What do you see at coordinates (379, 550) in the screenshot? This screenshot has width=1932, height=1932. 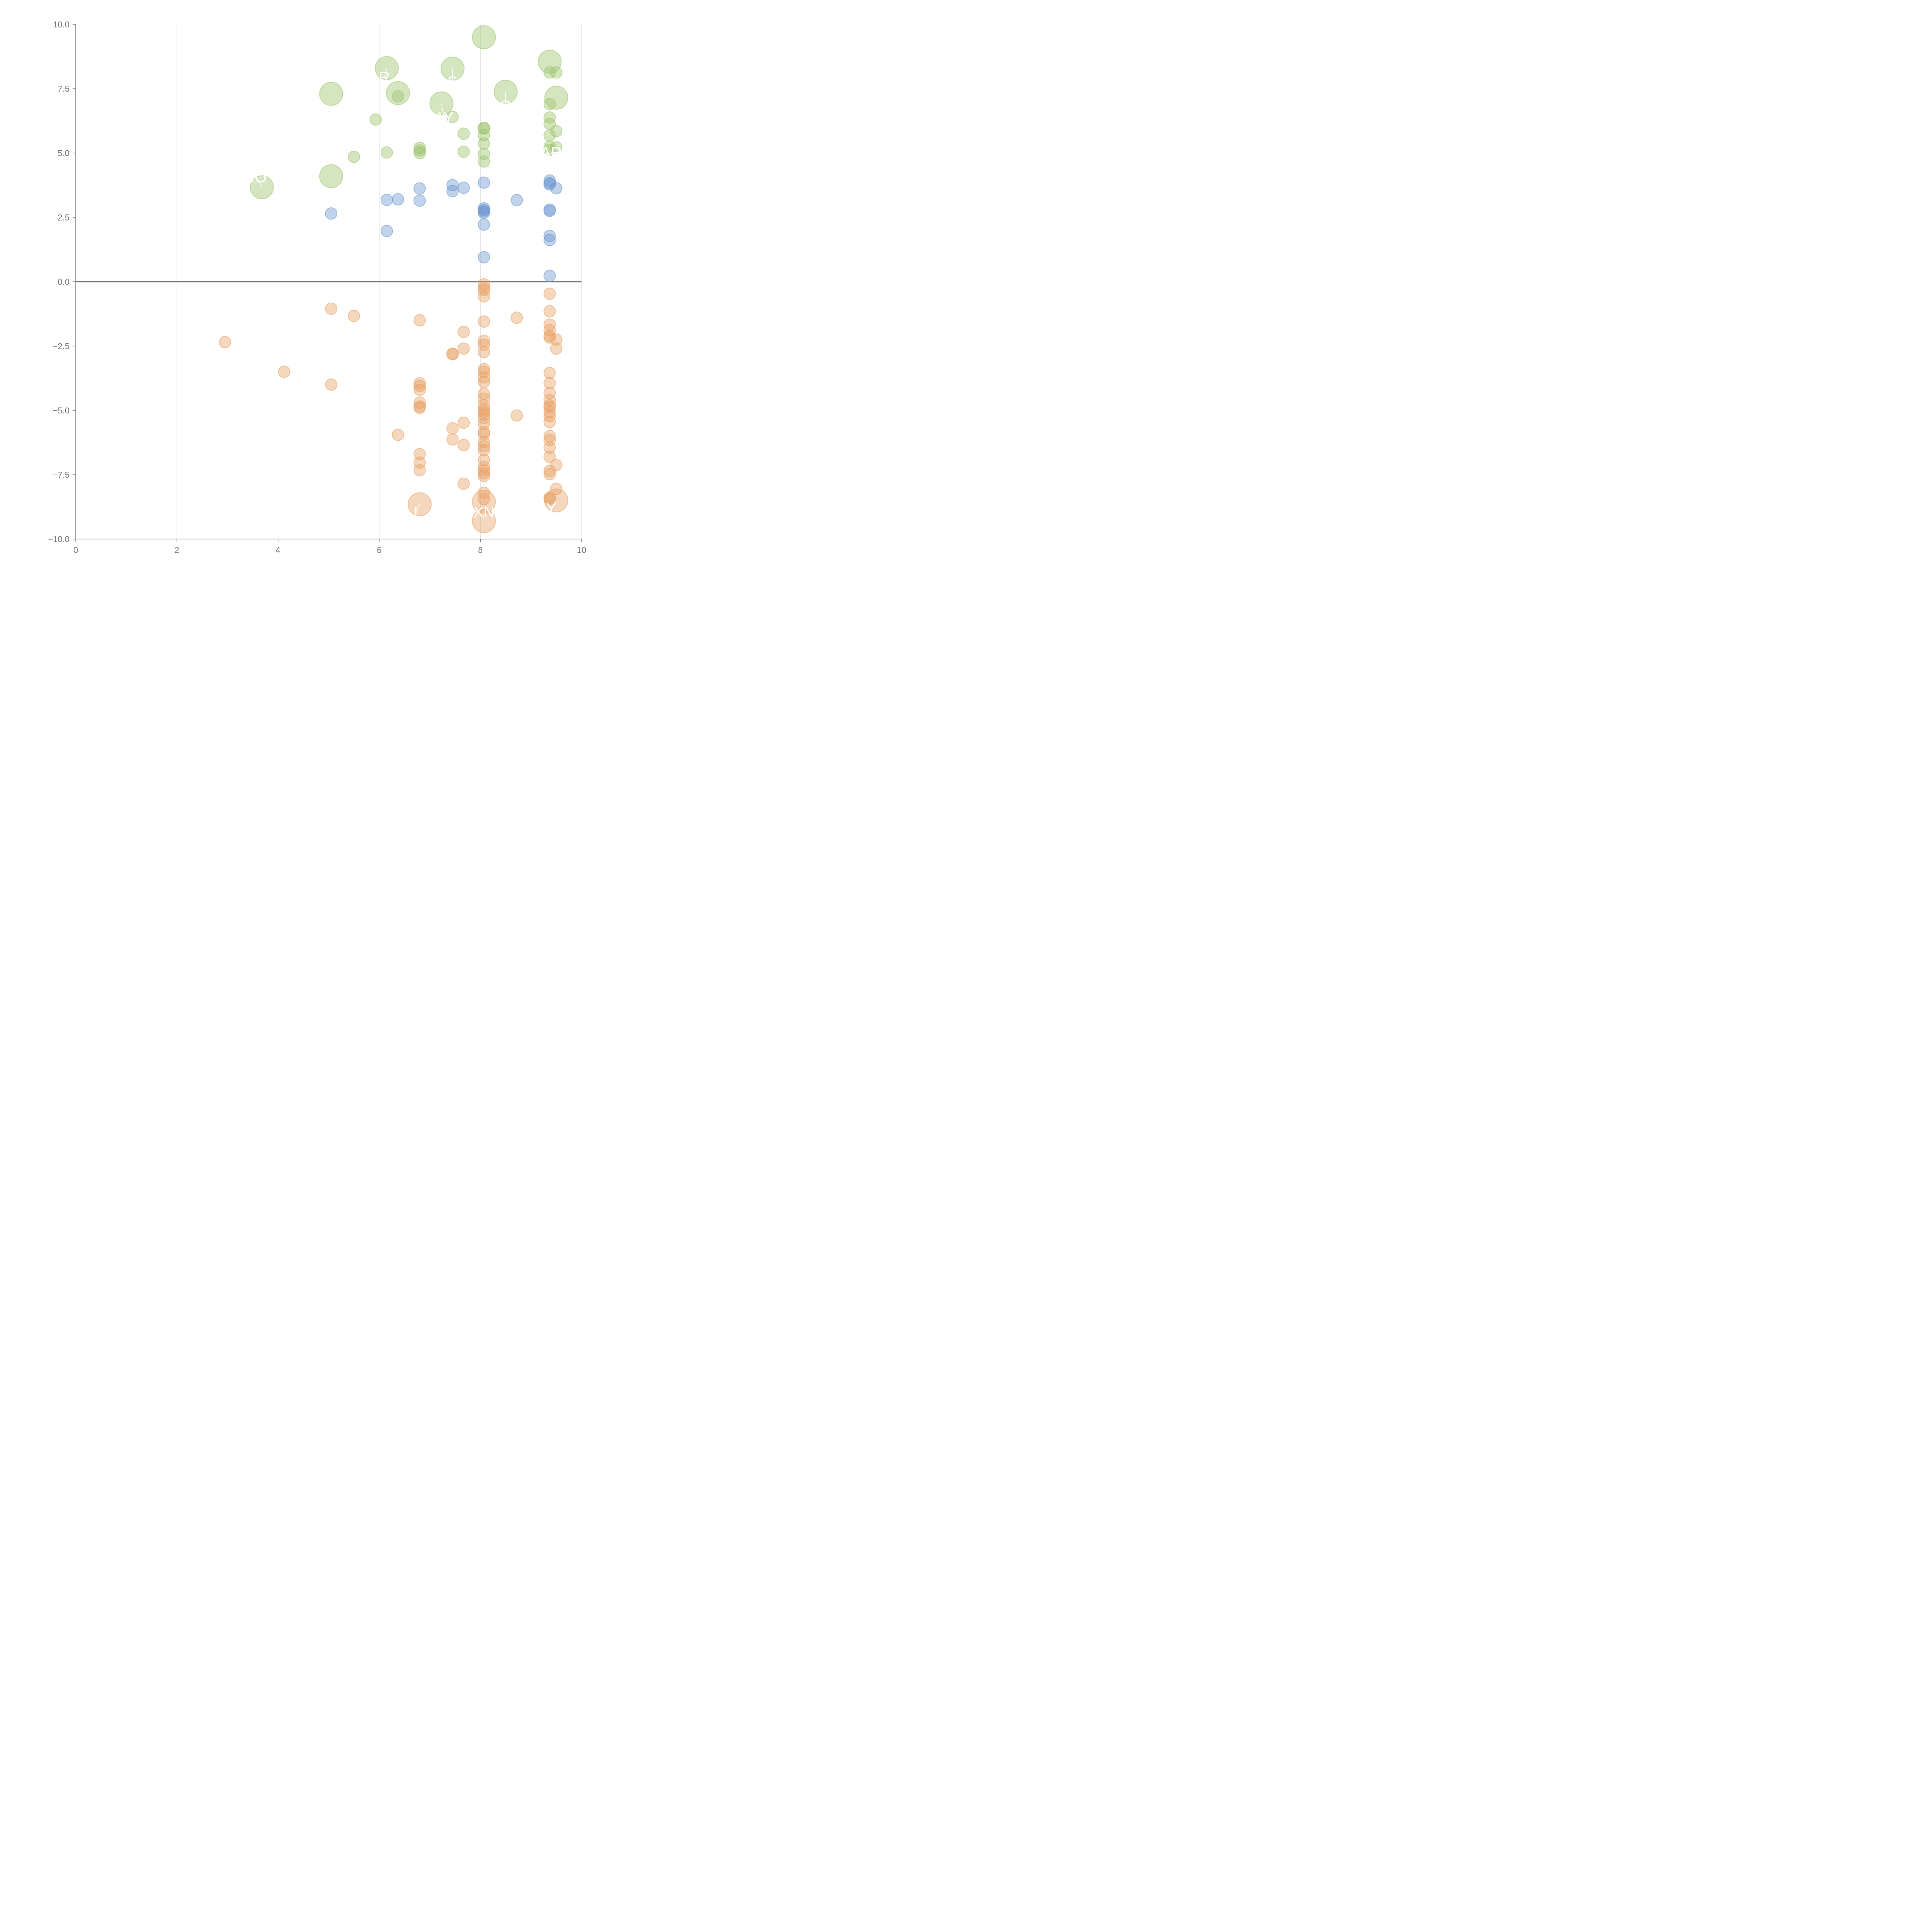 I see `x-tick-label: 6` at bounding box center [379, 550].